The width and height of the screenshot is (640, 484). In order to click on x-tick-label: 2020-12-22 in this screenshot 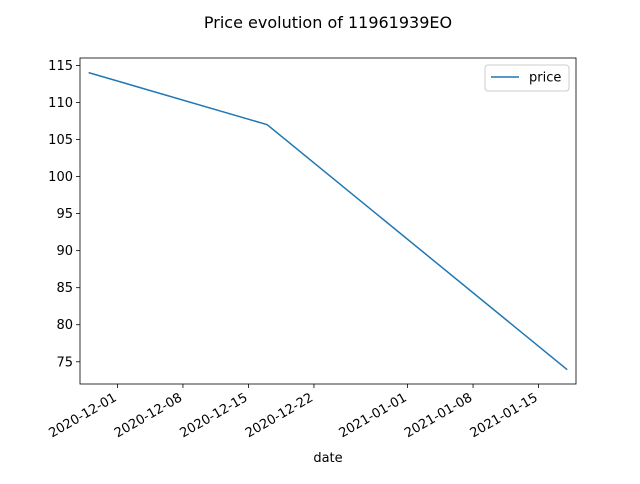, I will do `click(279, 415)`.